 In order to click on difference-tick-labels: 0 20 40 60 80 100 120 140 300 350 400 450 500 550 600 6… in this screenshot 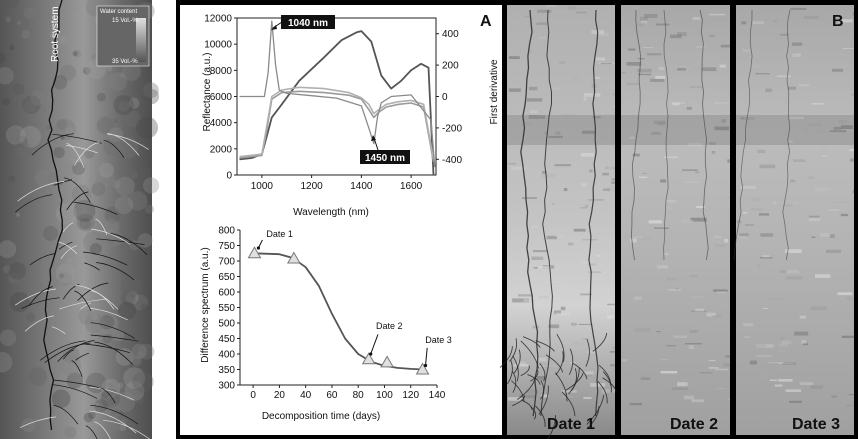, I will do `click(331, 314)`.